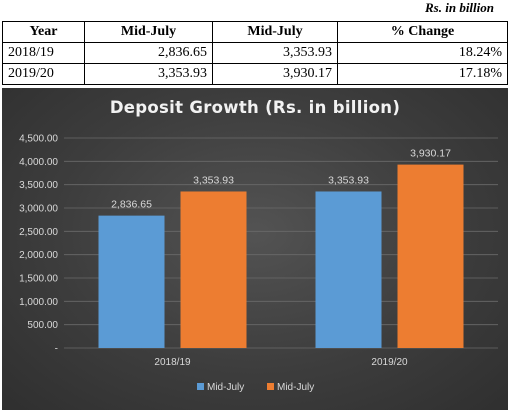 This screenshot has width=510, height=411. What do you see at coordinates (38, 302) in the screenshot?
I see `y-tick-label: 1,000.00` at bounding box center [38, 302].